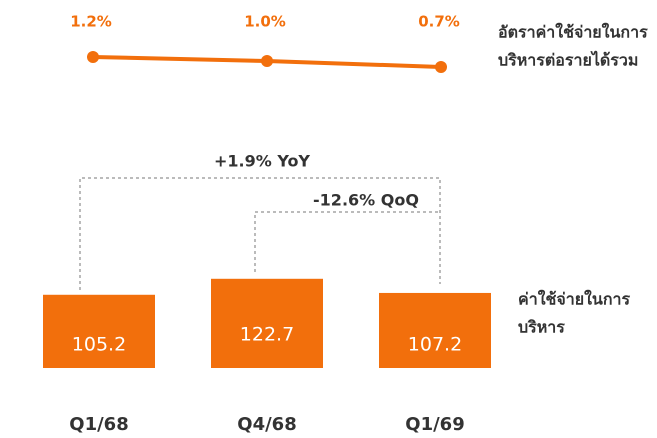  Describe the element at coordinates (573, 32) in the screenshot. I see `series-label: อัตราค่าใช้จ่ายในการ` at that location.